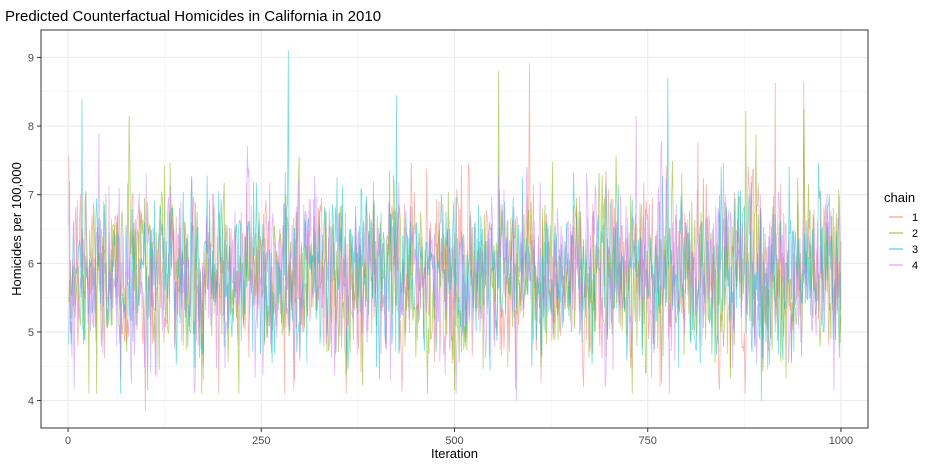 This screenshot has width=929, height=464. What do you see at coordinates (915, 250) in the screenshot?
I see `legend-label-chain-3: 3` at bounding box center [915, 250].